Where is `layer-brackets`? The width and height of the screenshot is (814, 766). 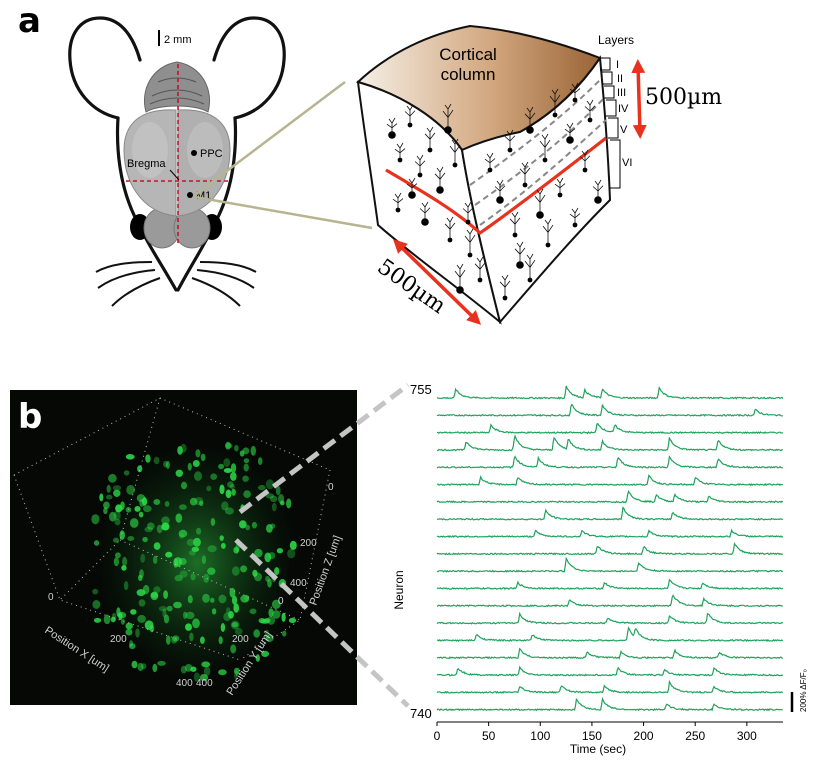 layer-brackets is located at coordinates (610, 123).